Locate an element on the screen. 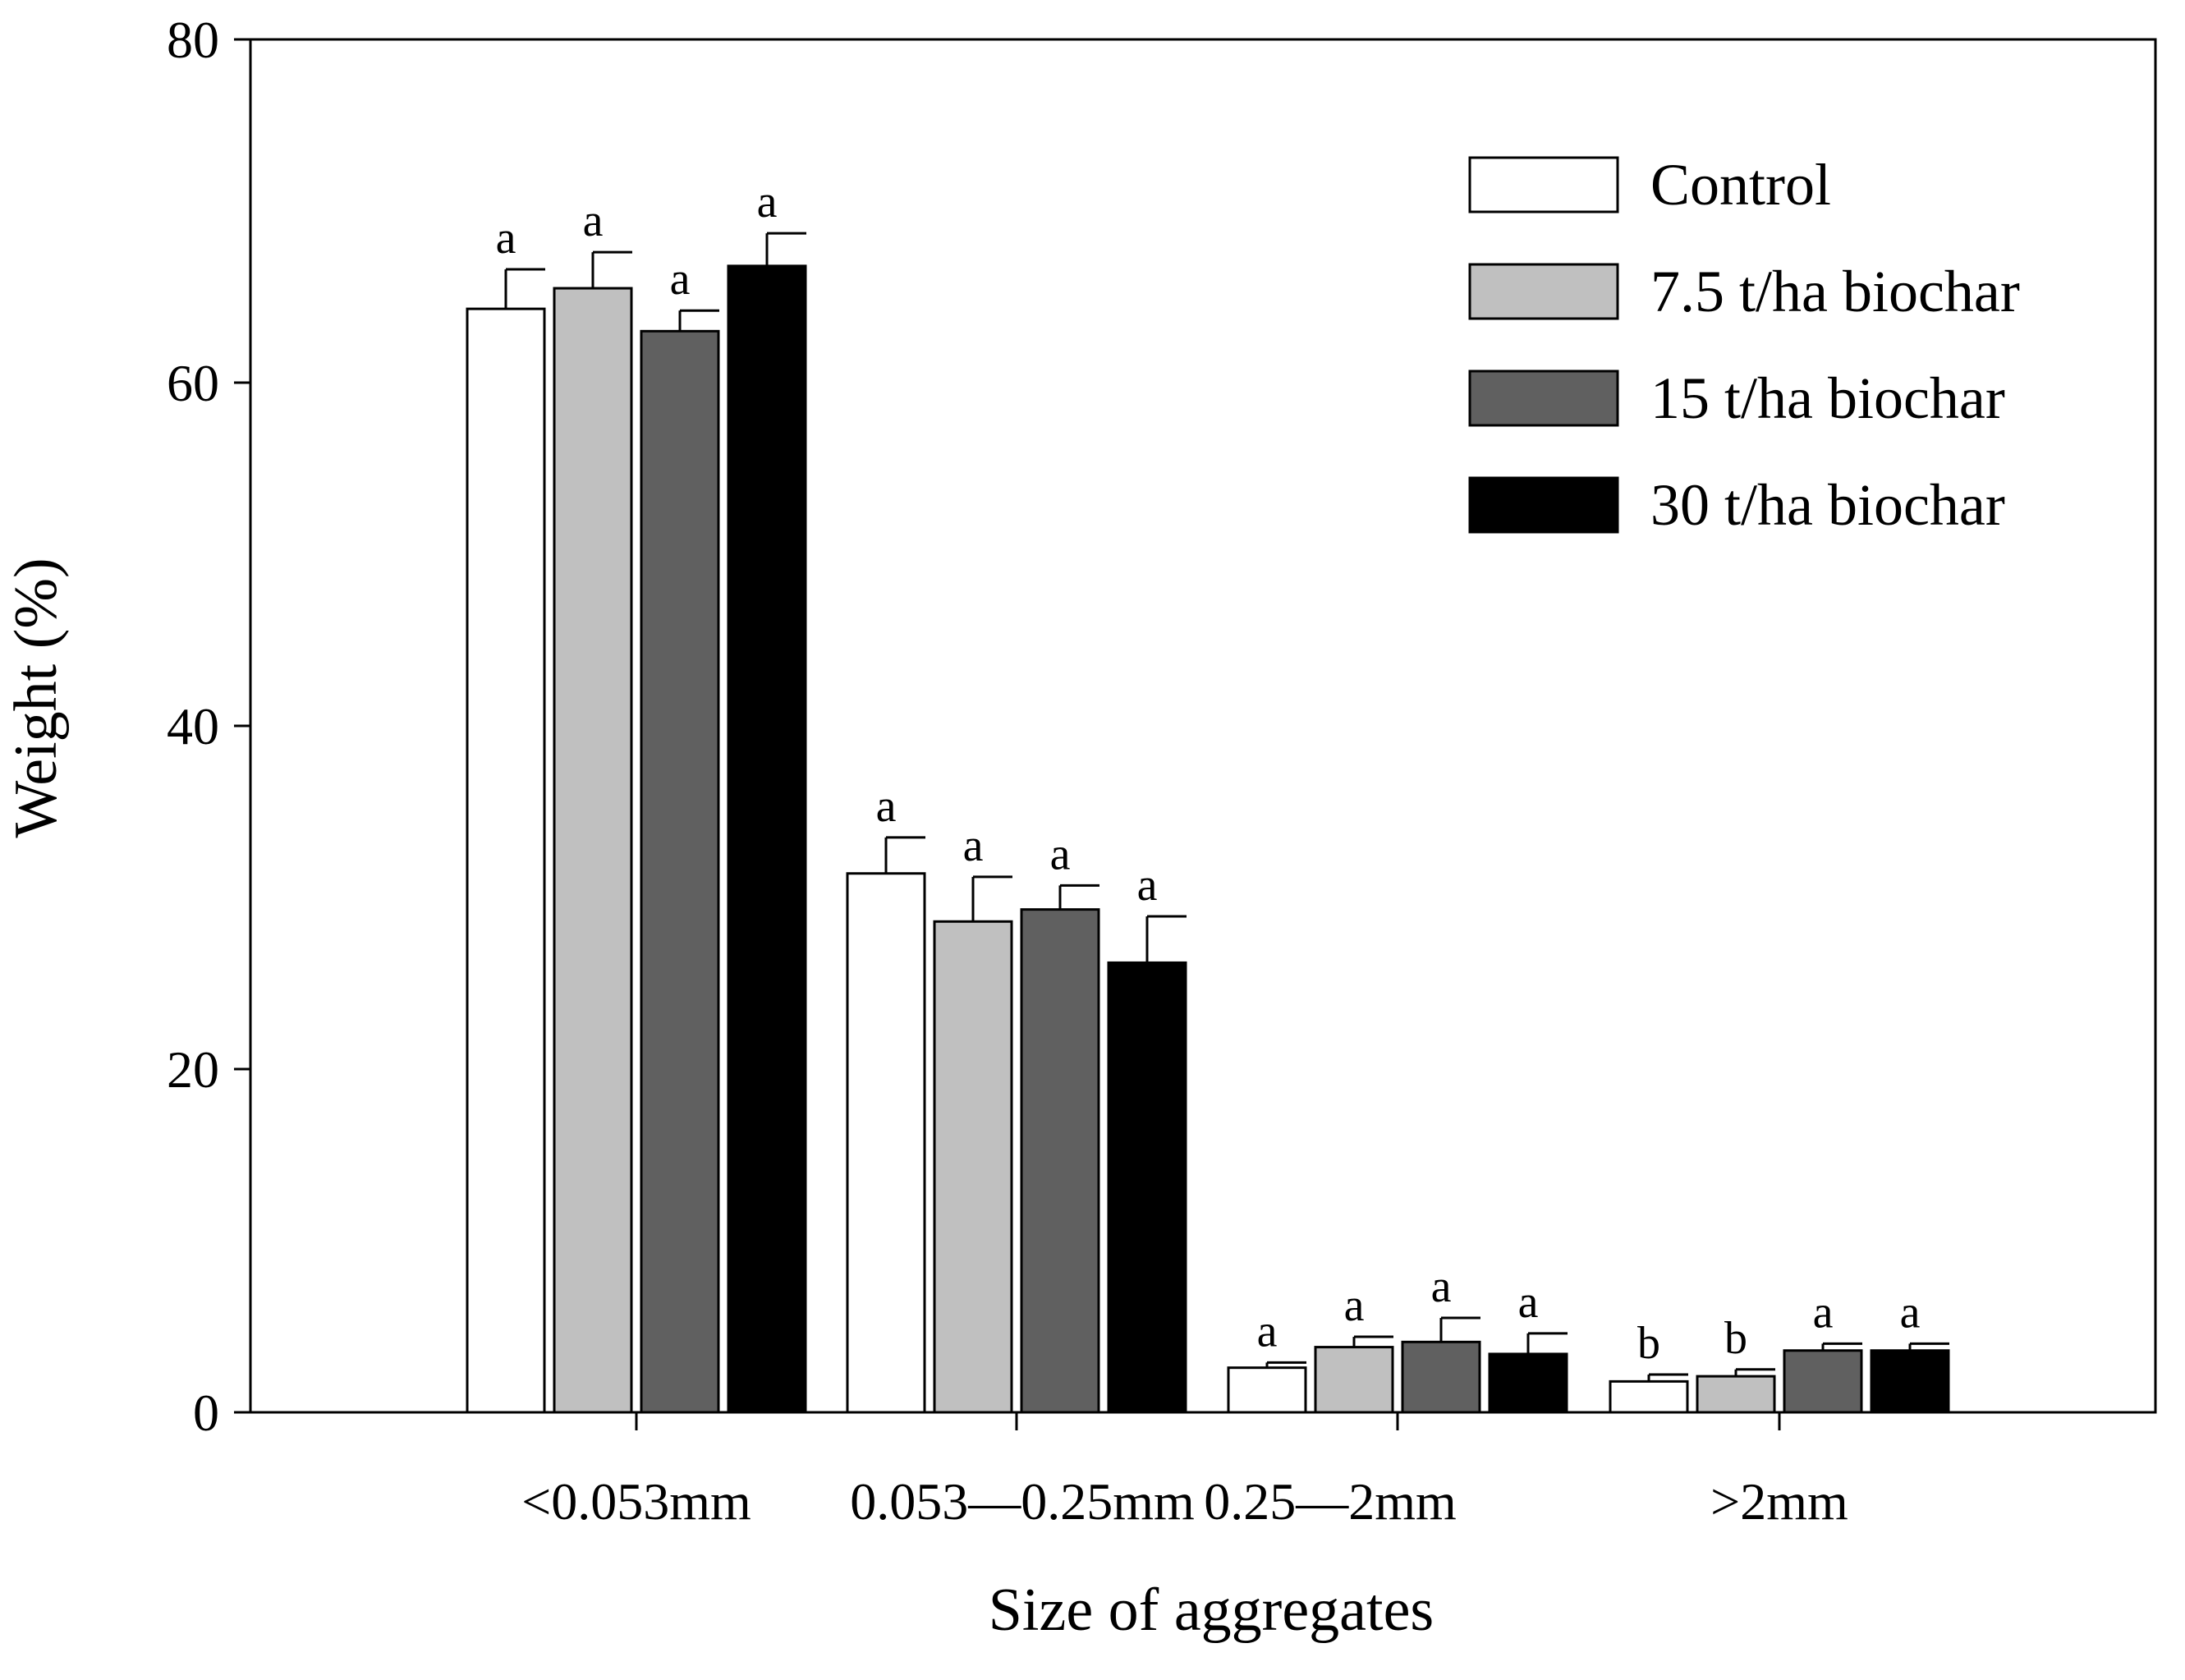 The width and height of the screenshot is (2185, 1680). x-axis-title: Size of aggregates is located at coordinates (1212, 1610).